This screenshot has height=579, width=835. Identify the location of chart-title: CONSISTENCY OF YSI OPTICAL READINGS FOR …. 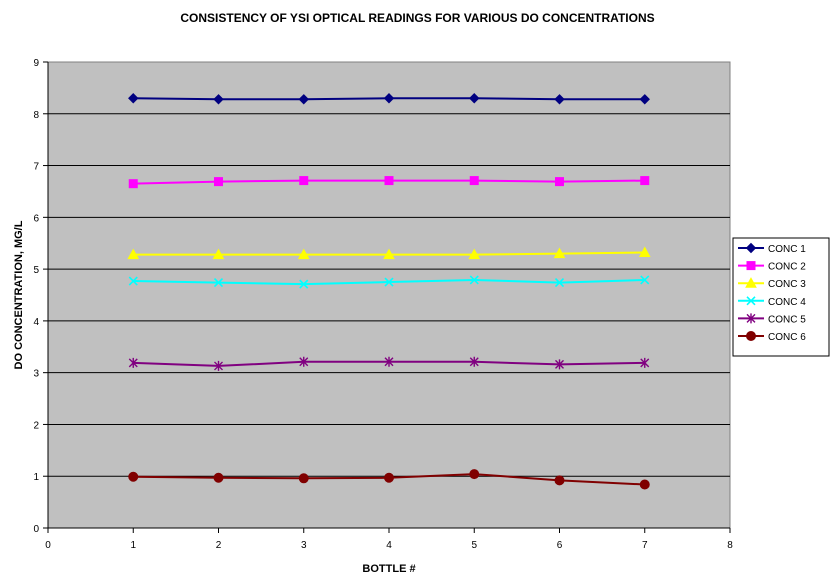
(417, 18).